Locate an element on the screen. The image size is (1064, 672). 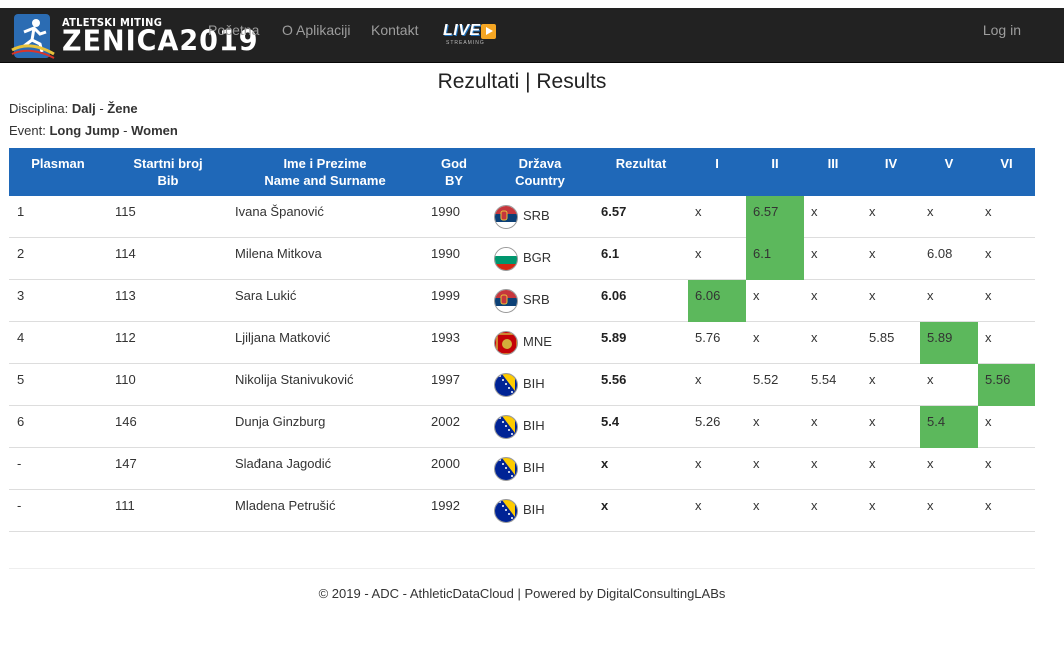
col-result-label: Rezultat is located at coordinates (641, 163).